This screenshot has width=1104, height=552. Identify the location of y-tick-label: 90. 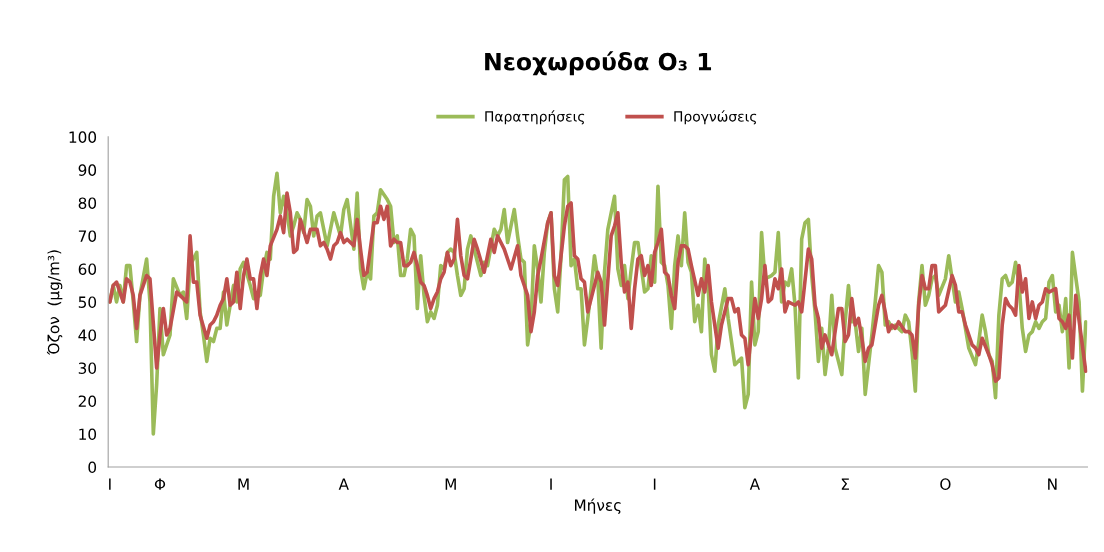
(87, 170).